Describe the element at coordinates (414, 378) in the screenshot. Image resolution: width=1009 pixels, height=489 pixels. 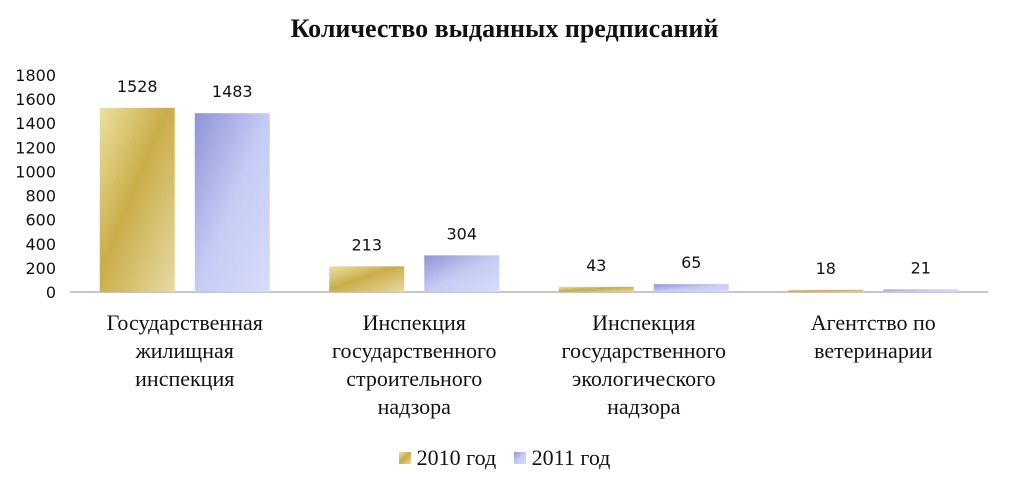
I see `category-label-line: строительного` at that location.